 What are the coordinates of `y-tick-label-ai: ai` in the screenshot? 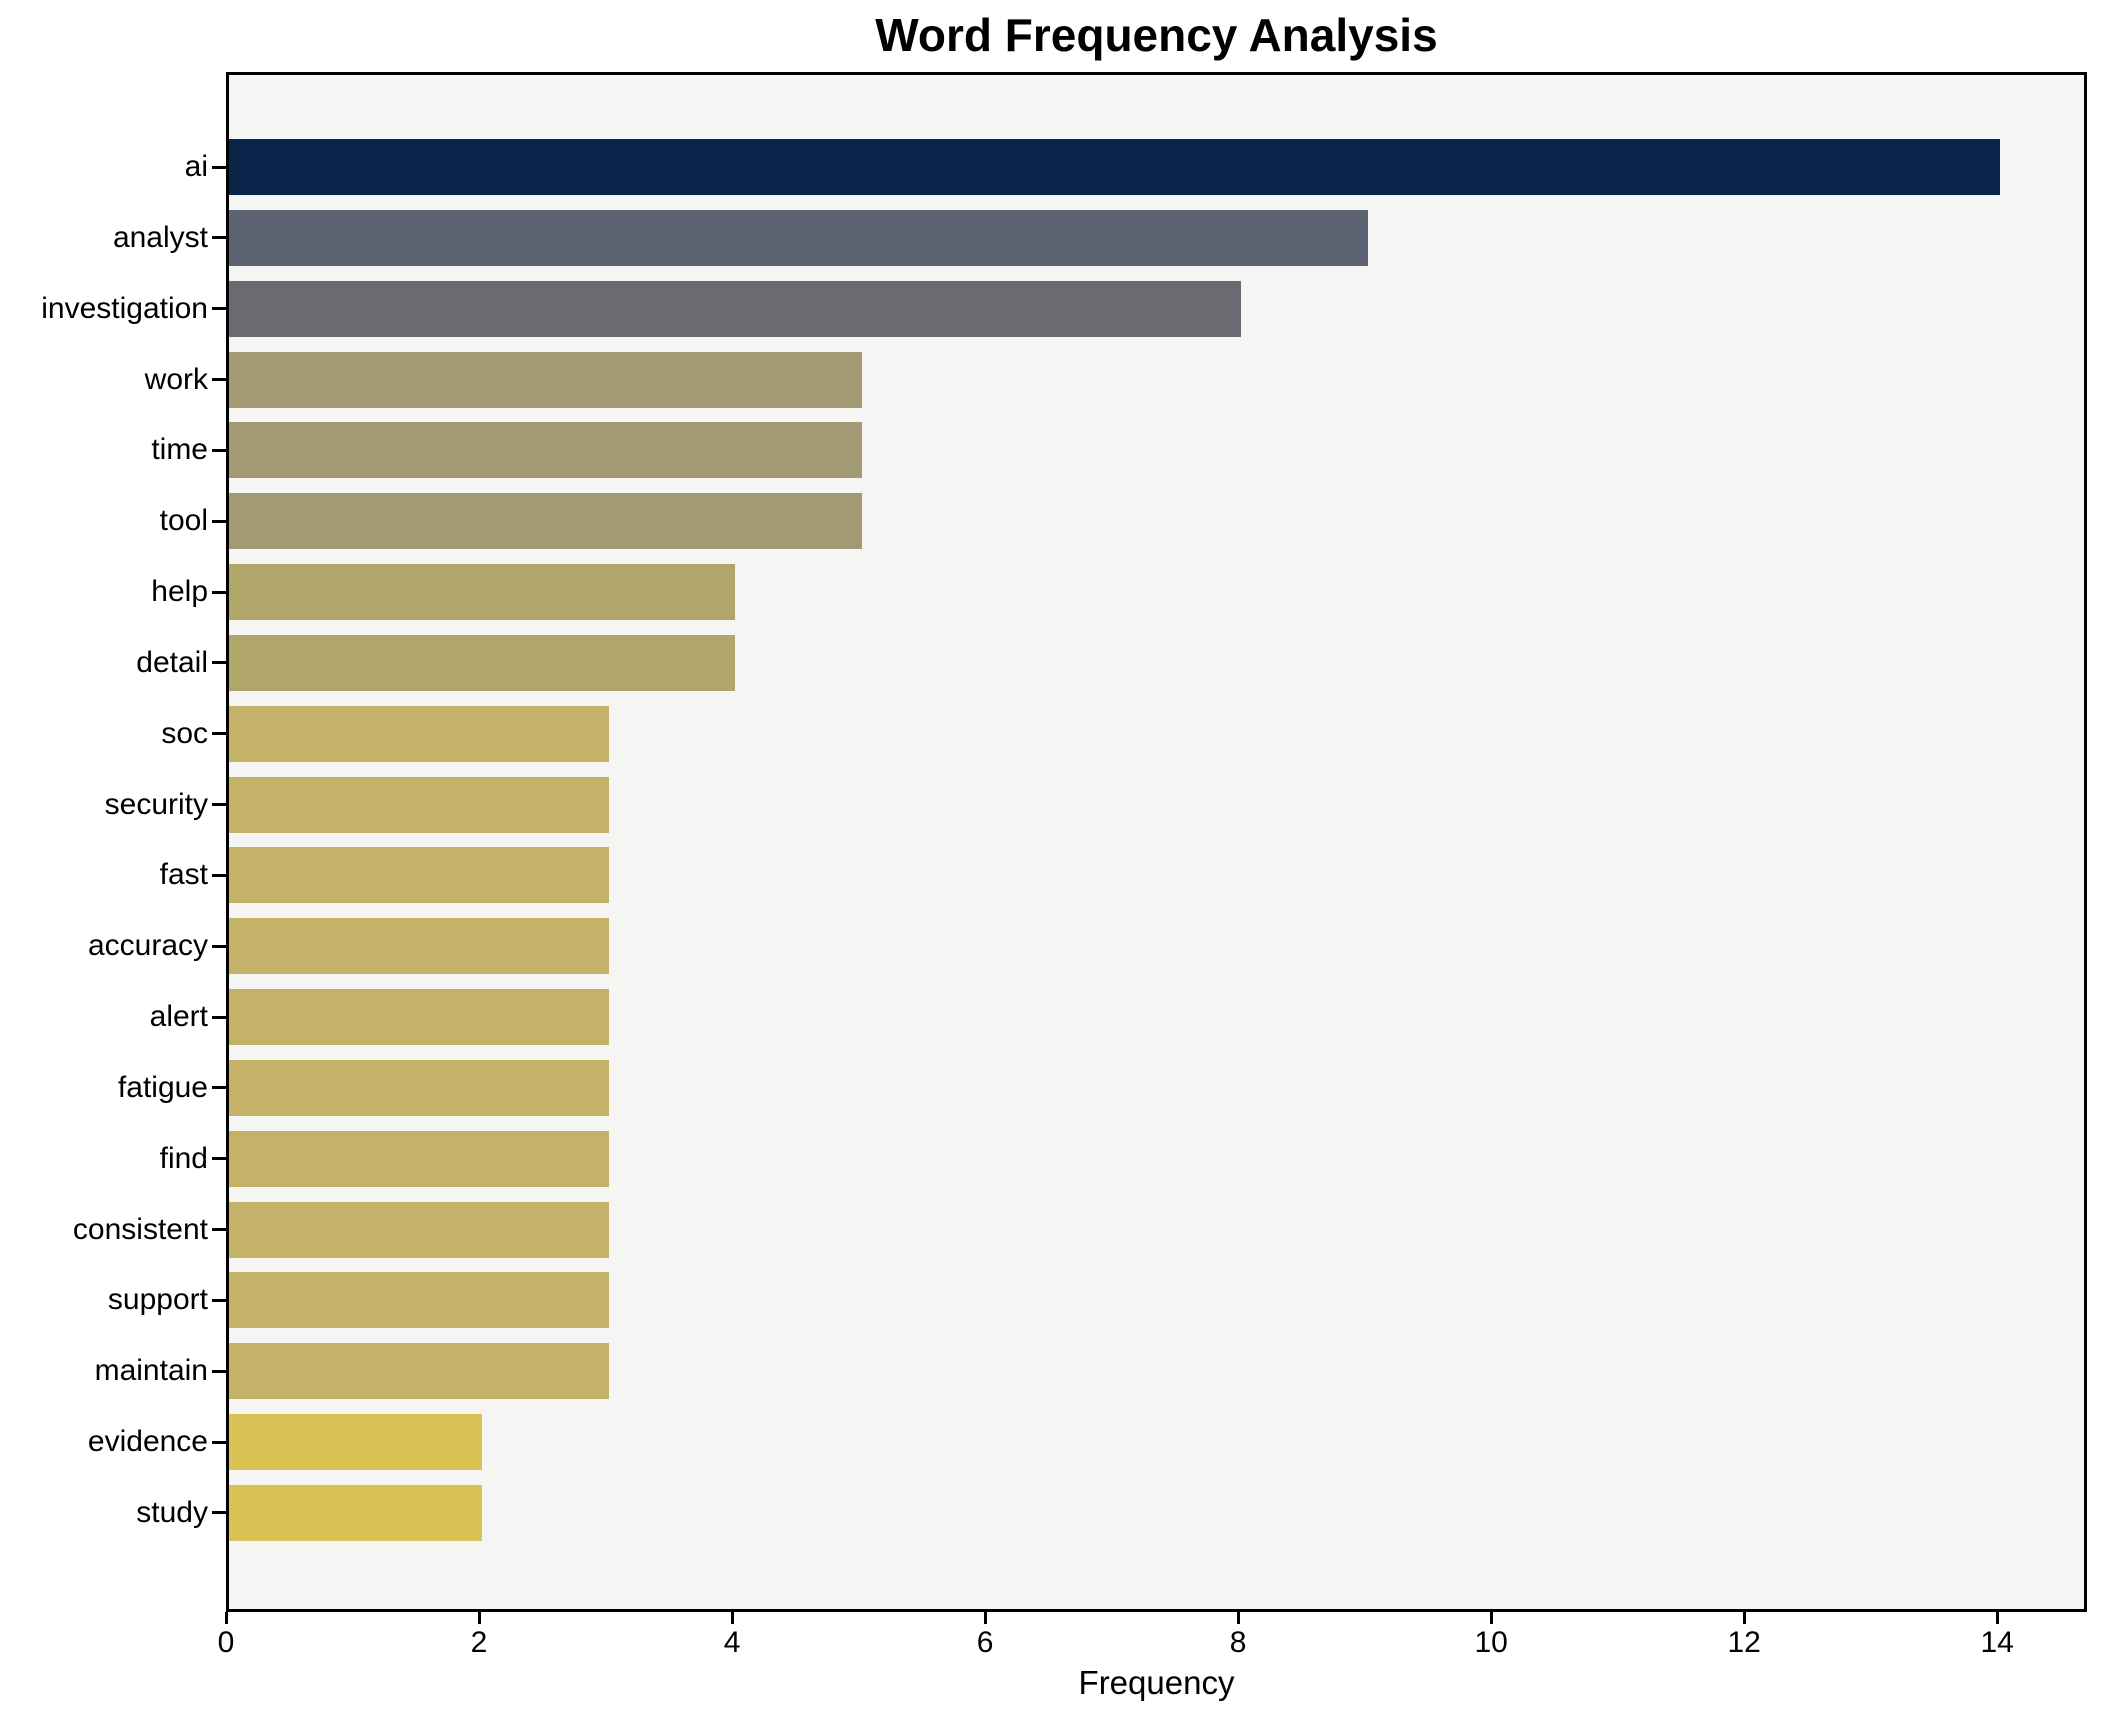 It's located at (196, 166).